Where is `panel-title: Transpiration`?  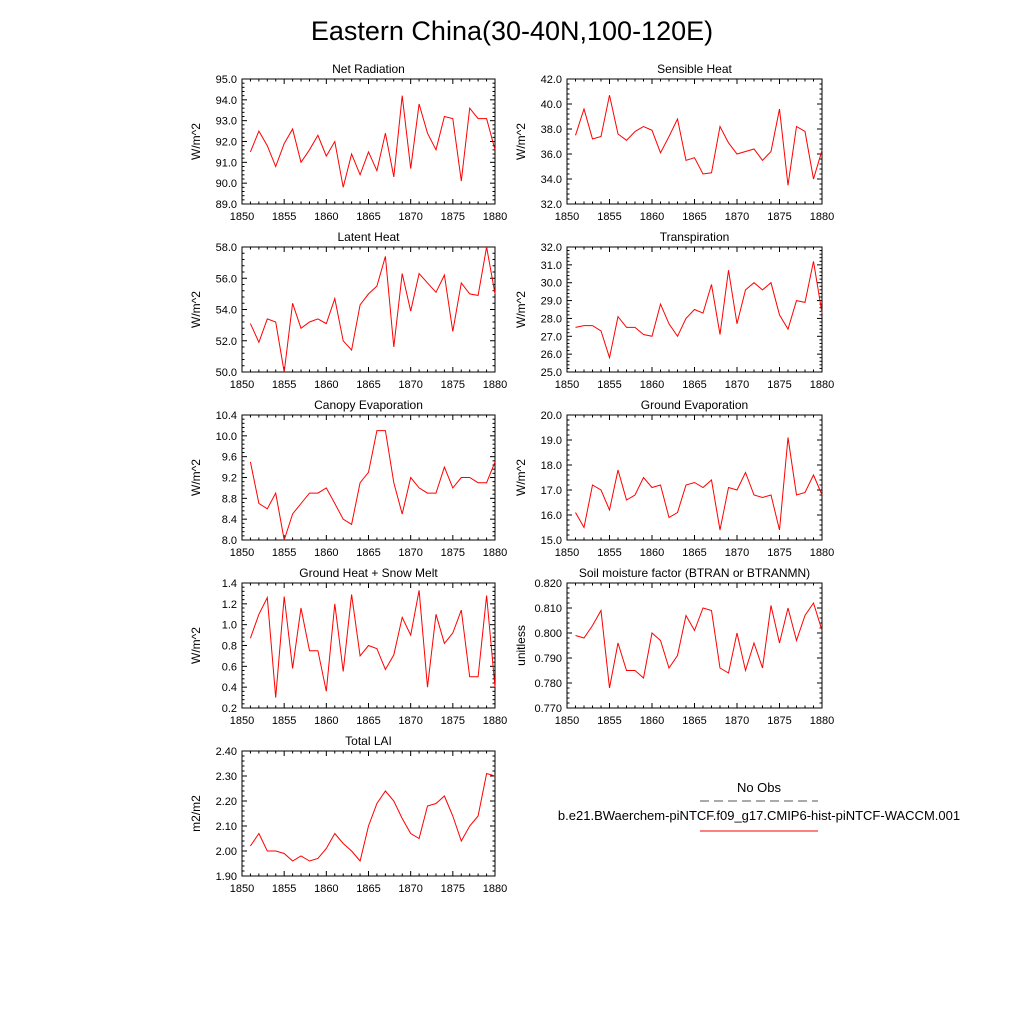 panel-title: Transpiration is located at coordinates (695, 237).